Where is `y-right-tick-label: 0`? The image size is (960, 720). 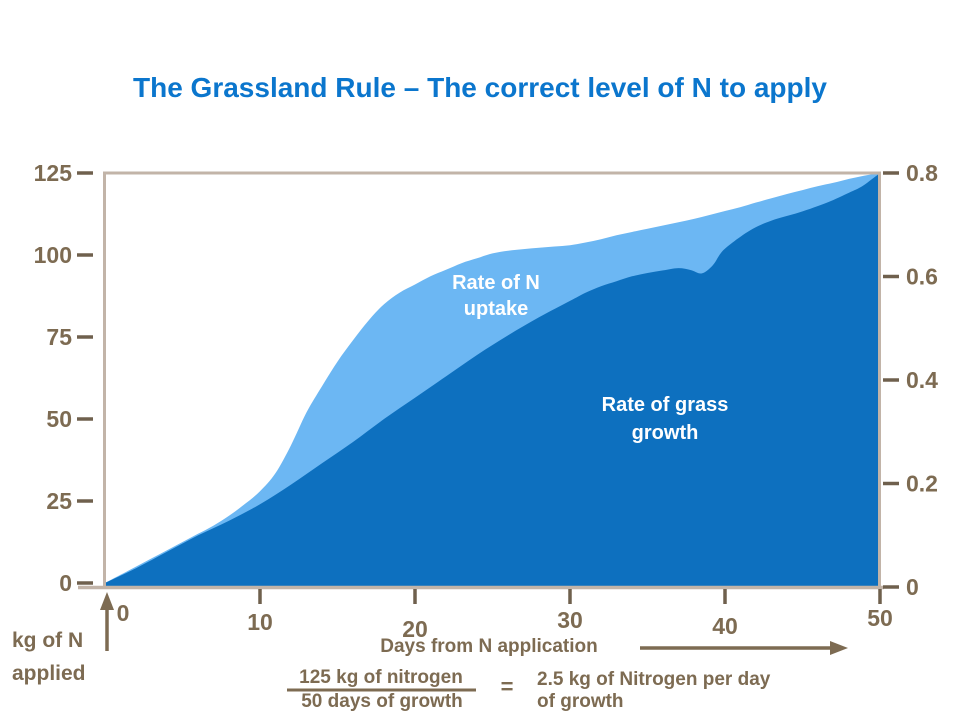
y-right-tick-label: 0 is located at coordinates (912, 587).